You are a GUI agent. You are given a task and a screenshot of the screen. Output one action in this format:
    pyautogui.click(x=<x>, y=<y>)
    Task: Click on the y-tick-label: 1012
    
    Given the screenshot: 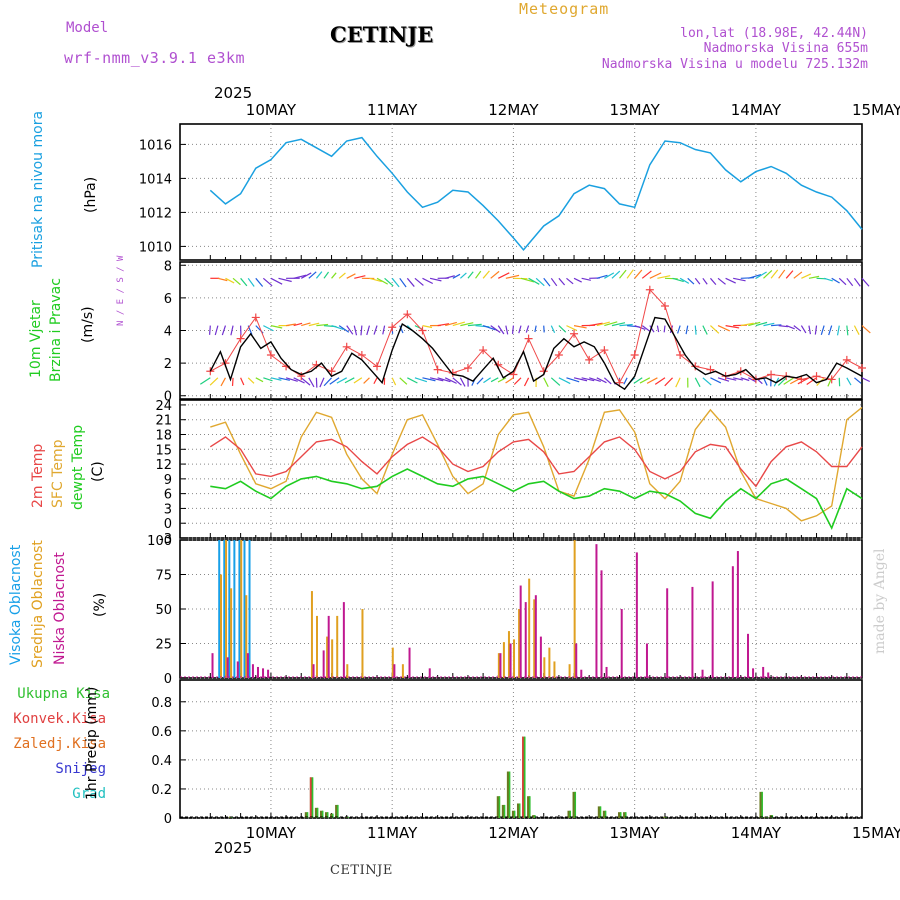 What is the action you would take?
    pyautogui.click(x=155, y=213)
    